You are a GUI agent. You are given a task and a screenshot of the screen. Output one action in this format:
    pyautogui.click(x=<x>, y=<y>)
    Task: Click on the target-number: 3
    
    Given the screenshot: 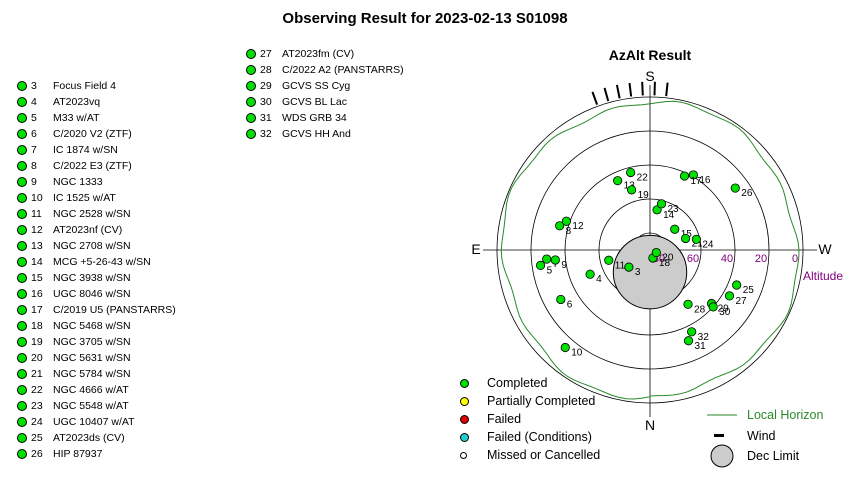 What is the action you would take?
    pyautogui.click(x=34, y=86)
    